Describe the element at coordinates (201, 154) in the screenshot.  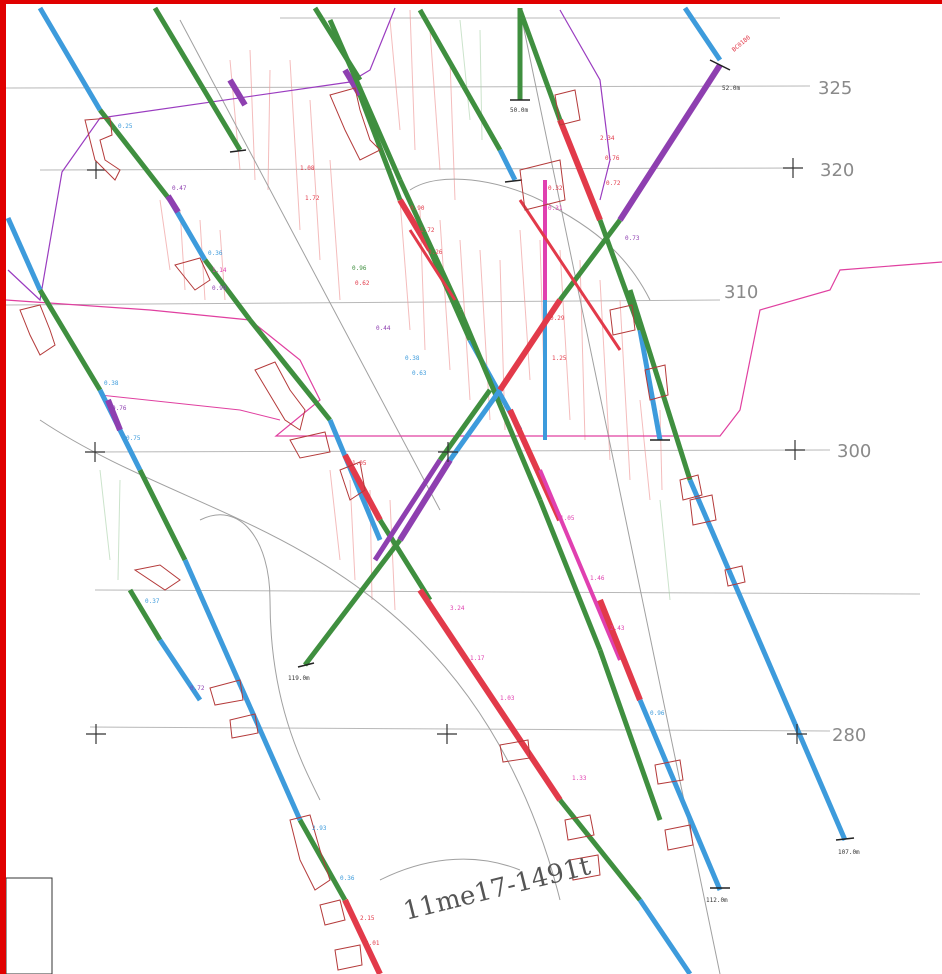
I see `purple-boundary` at that location.